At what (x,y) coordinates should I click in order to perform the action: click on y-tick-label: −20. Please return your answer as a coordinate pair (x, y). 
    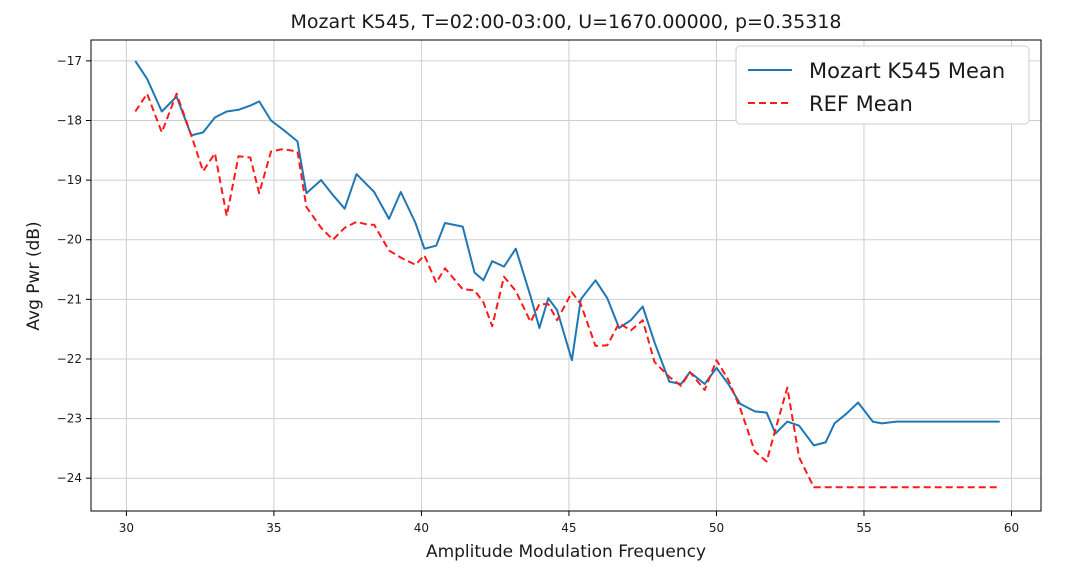
    Looking at the image, I should click on (69, 240).